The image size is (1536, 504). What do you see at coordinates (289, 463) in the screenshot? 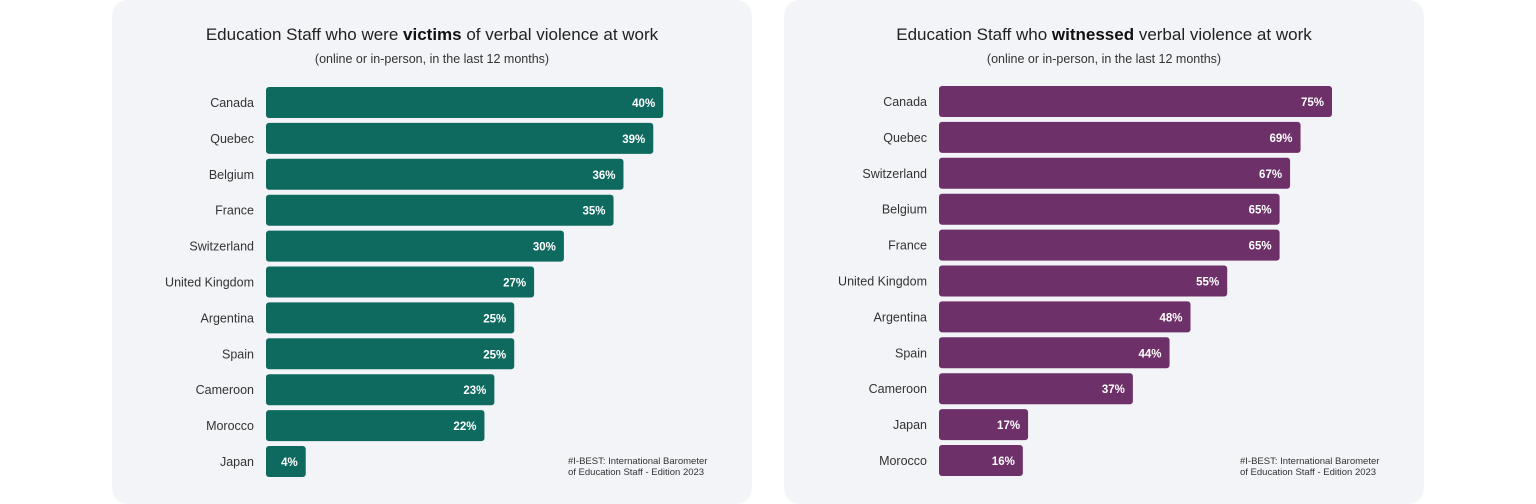
I see `value-label: 4%` at bounding box center [289, 463].